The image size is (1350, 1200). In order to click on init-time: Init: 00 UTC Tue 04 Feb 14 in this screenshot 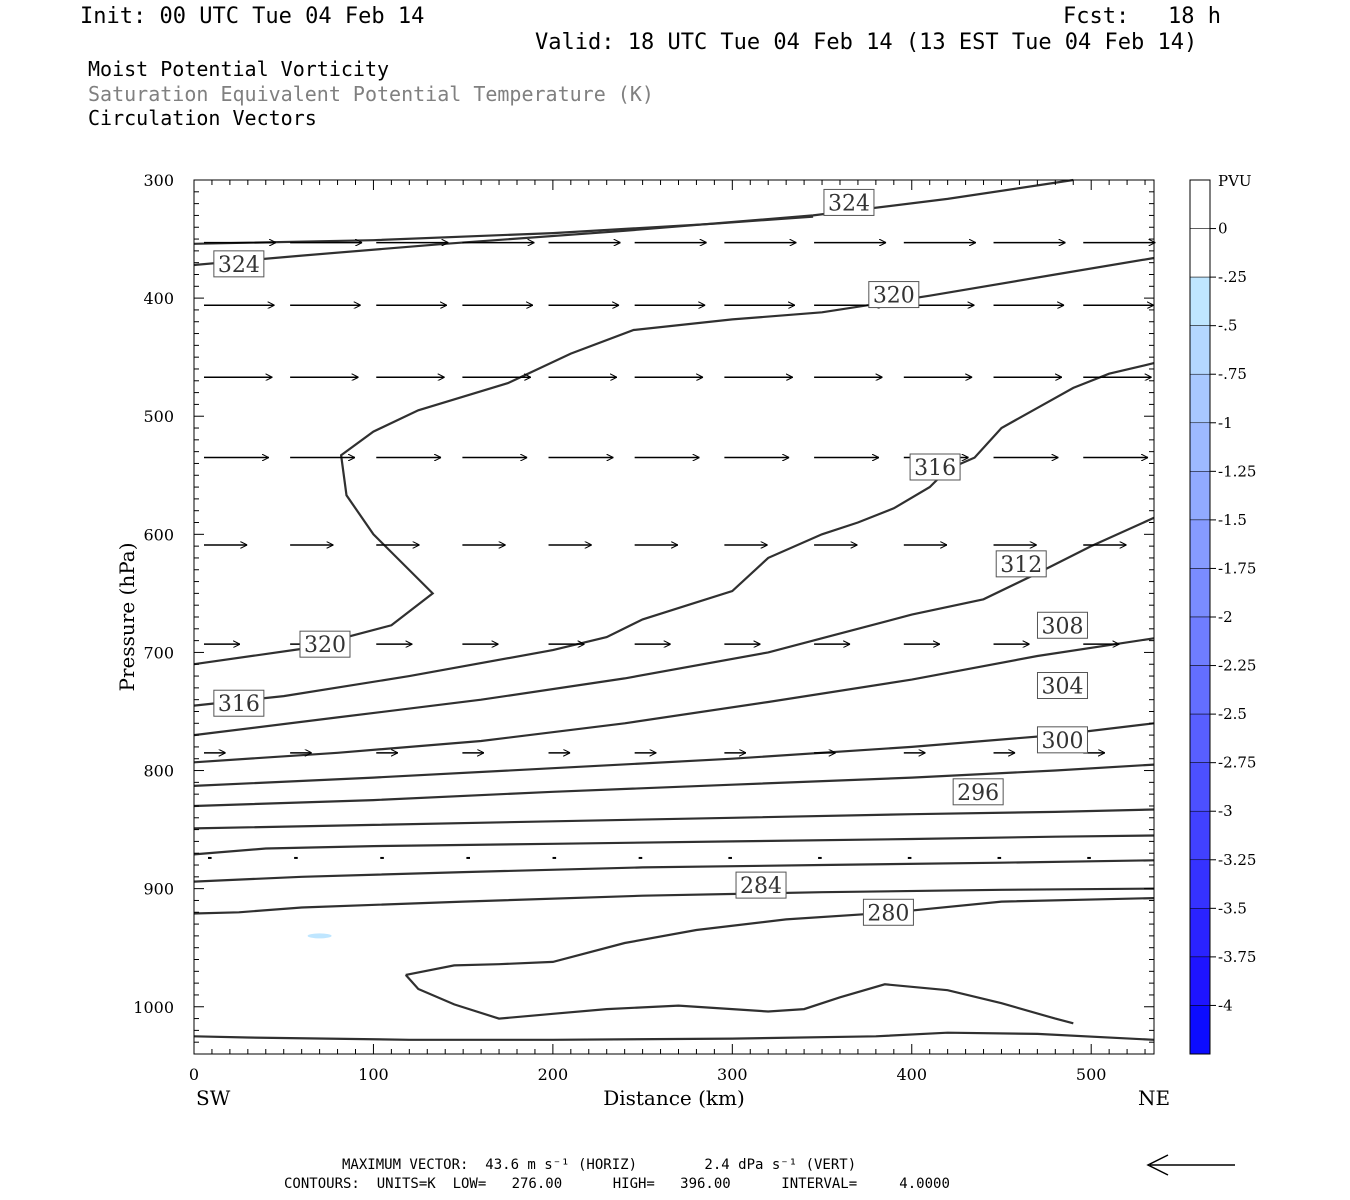, I will do `click(252, 16)`.